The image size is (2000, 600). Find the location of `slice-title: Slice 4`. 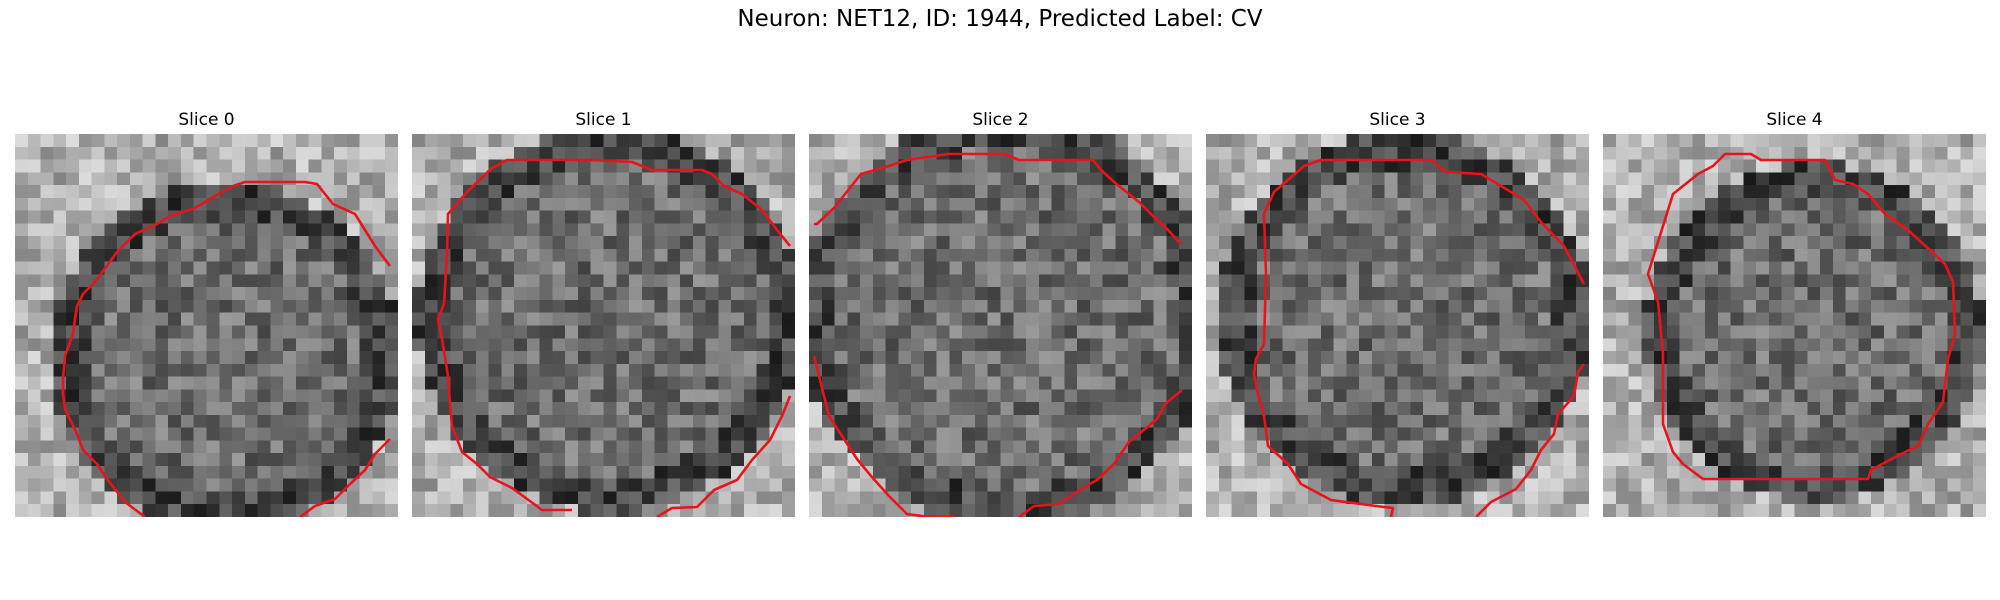

slice-title: Slice 4 is located at coordinates (1794, 120).